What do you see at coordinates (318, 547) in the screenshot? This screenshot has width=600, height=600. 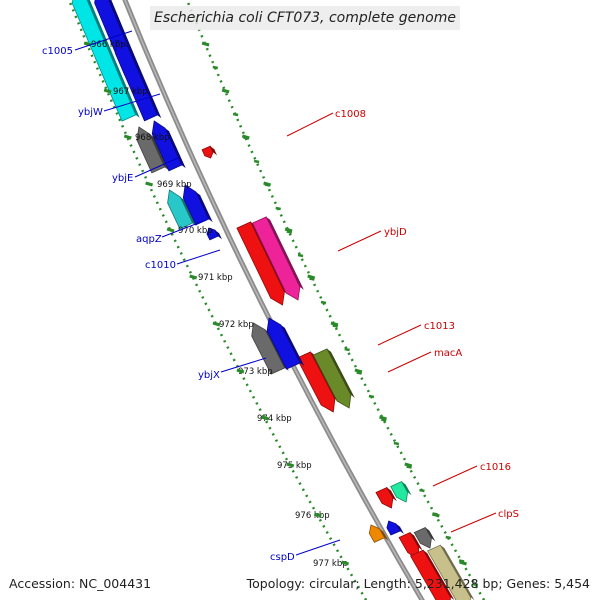 I see `label-leader-cspD` at bounding box center [318, 547].